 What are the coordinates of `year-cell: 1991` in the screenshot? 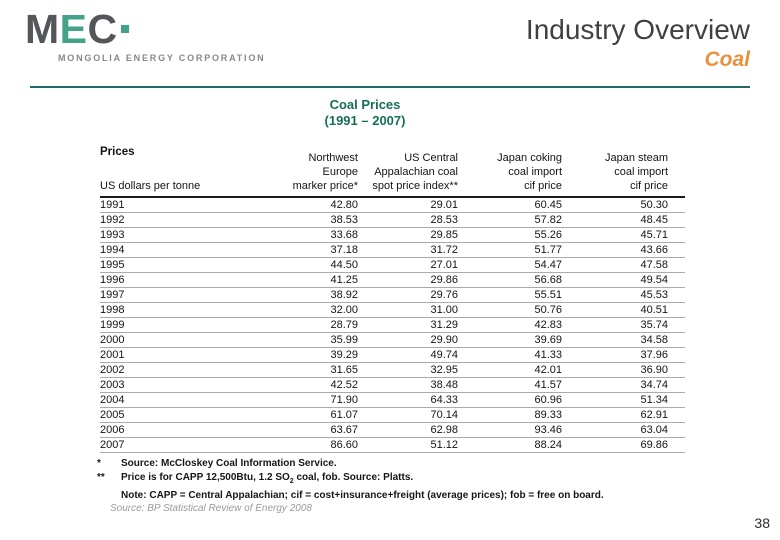 It's located at (112, 205).